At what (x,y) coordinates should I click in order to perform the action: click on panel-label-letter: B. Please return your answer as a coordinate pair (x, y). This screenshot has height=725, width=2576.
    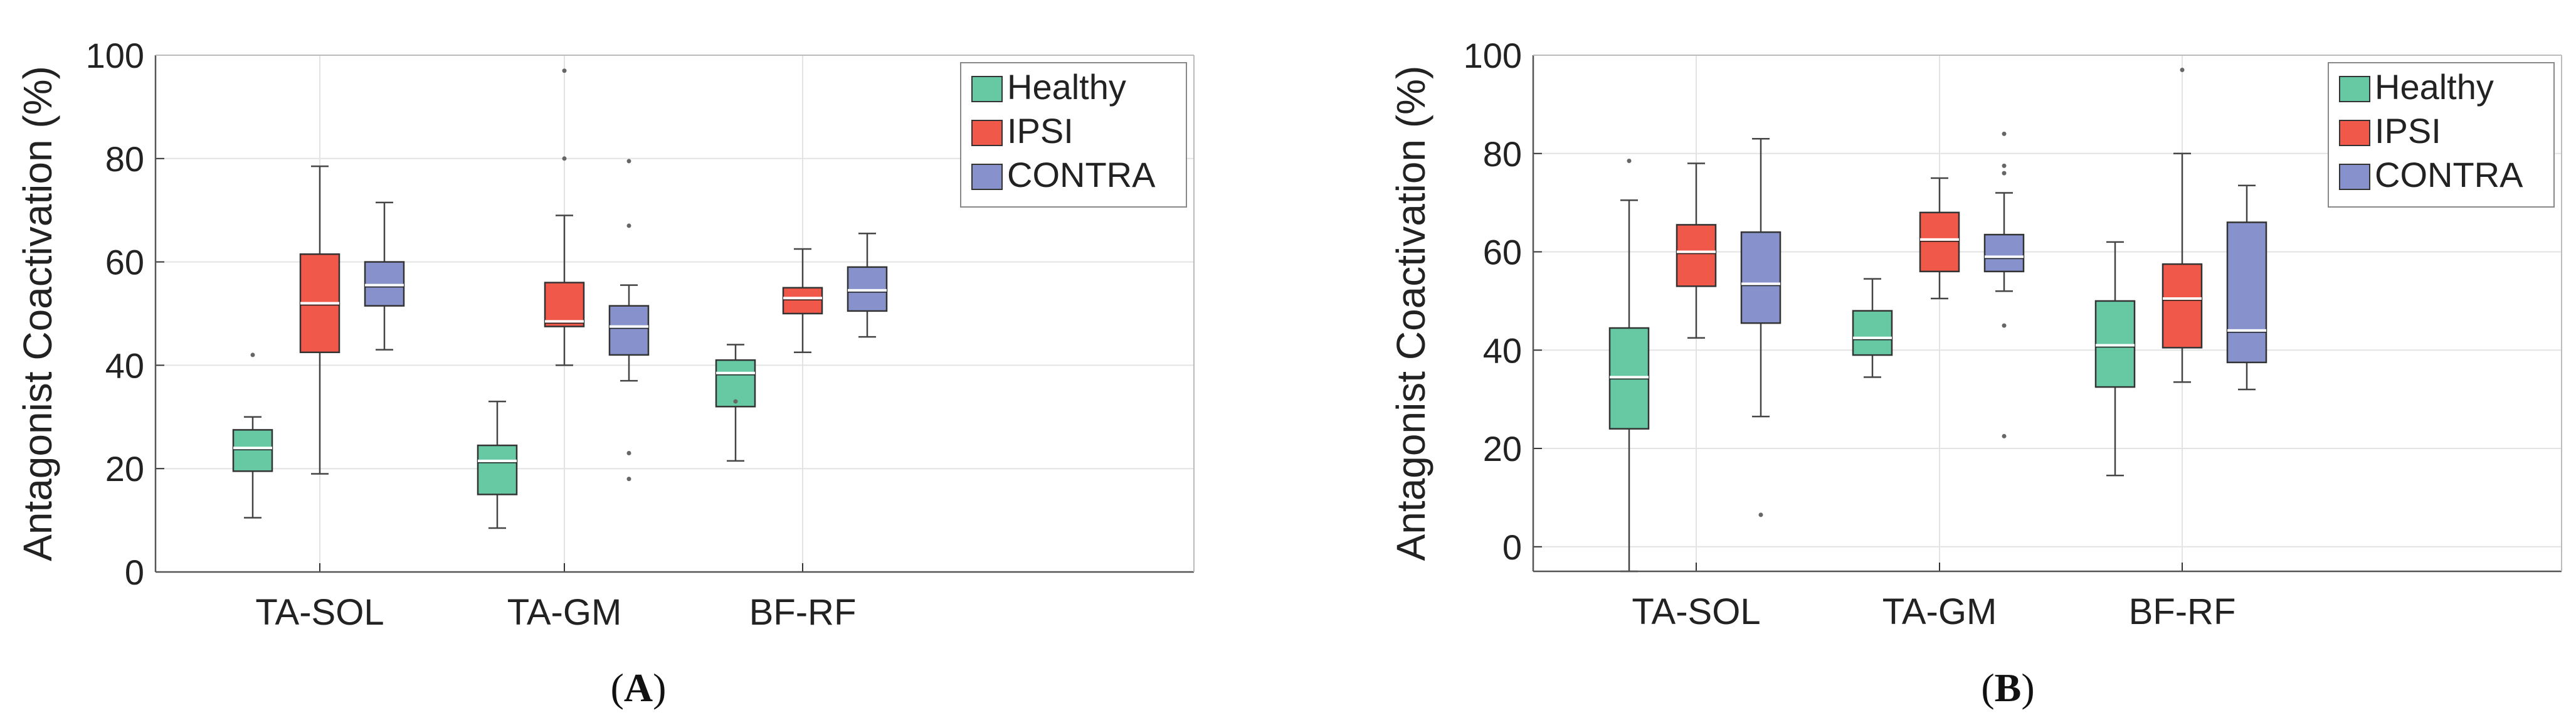
    Looking at the image, I should click on (2008, 687).